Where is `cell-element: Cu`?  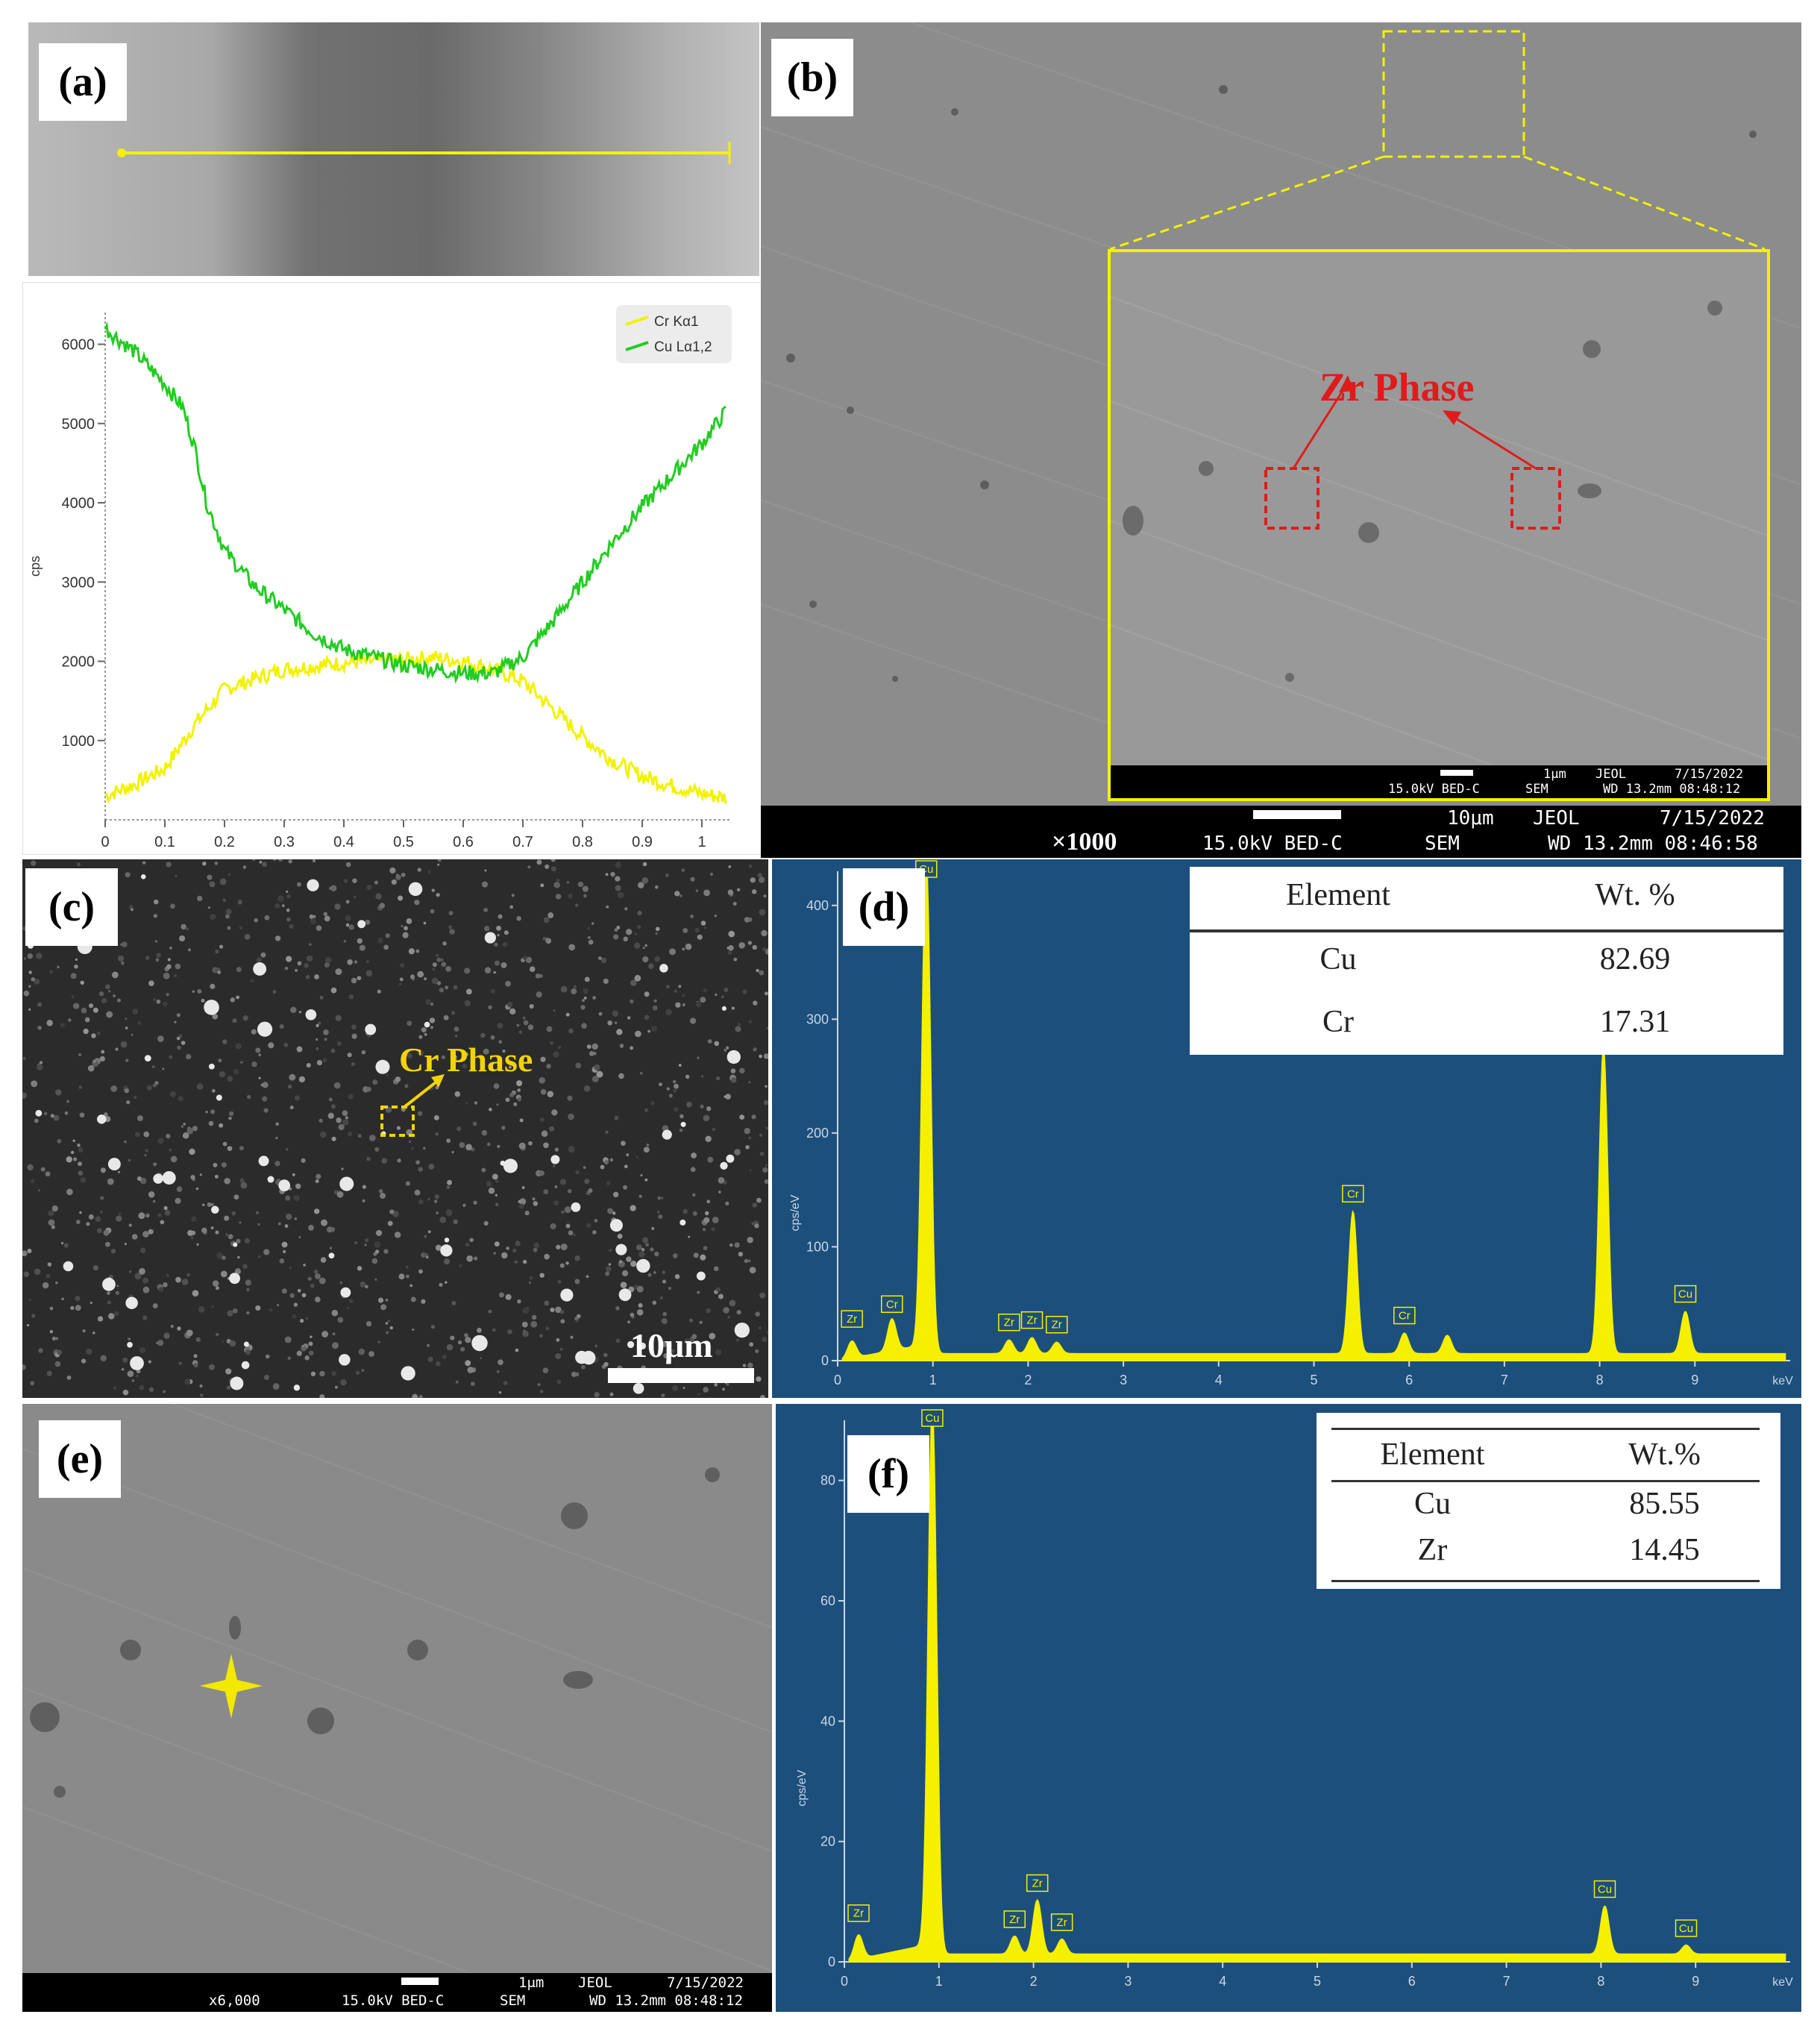
cell-element: Cu is located at coordinates (1338, 959).